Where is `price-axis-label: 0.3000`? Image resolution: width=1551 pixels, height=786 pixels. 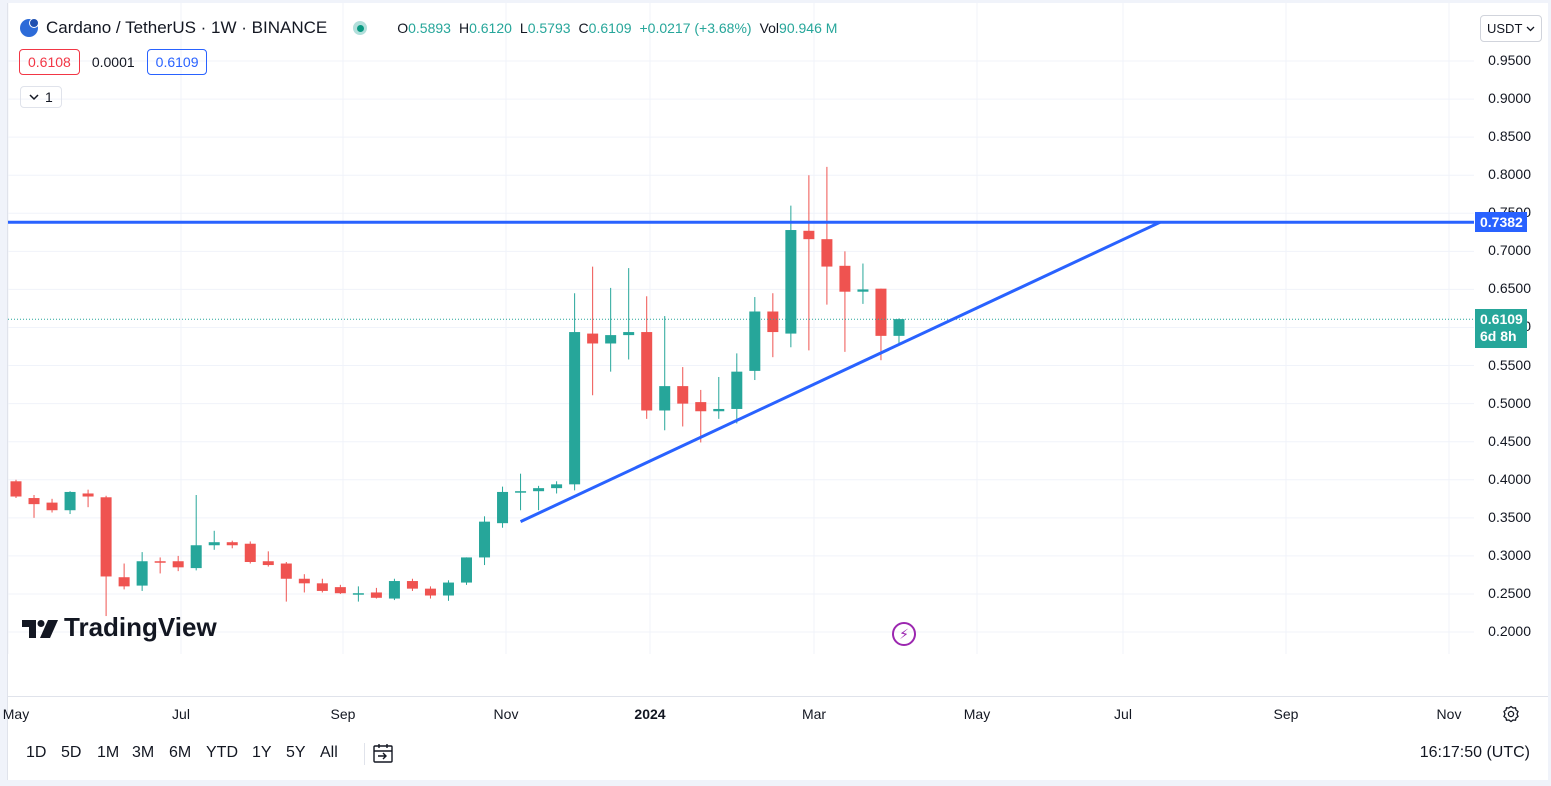 price-axis-label: 0.3000 is located at coordinates (1509, 554).